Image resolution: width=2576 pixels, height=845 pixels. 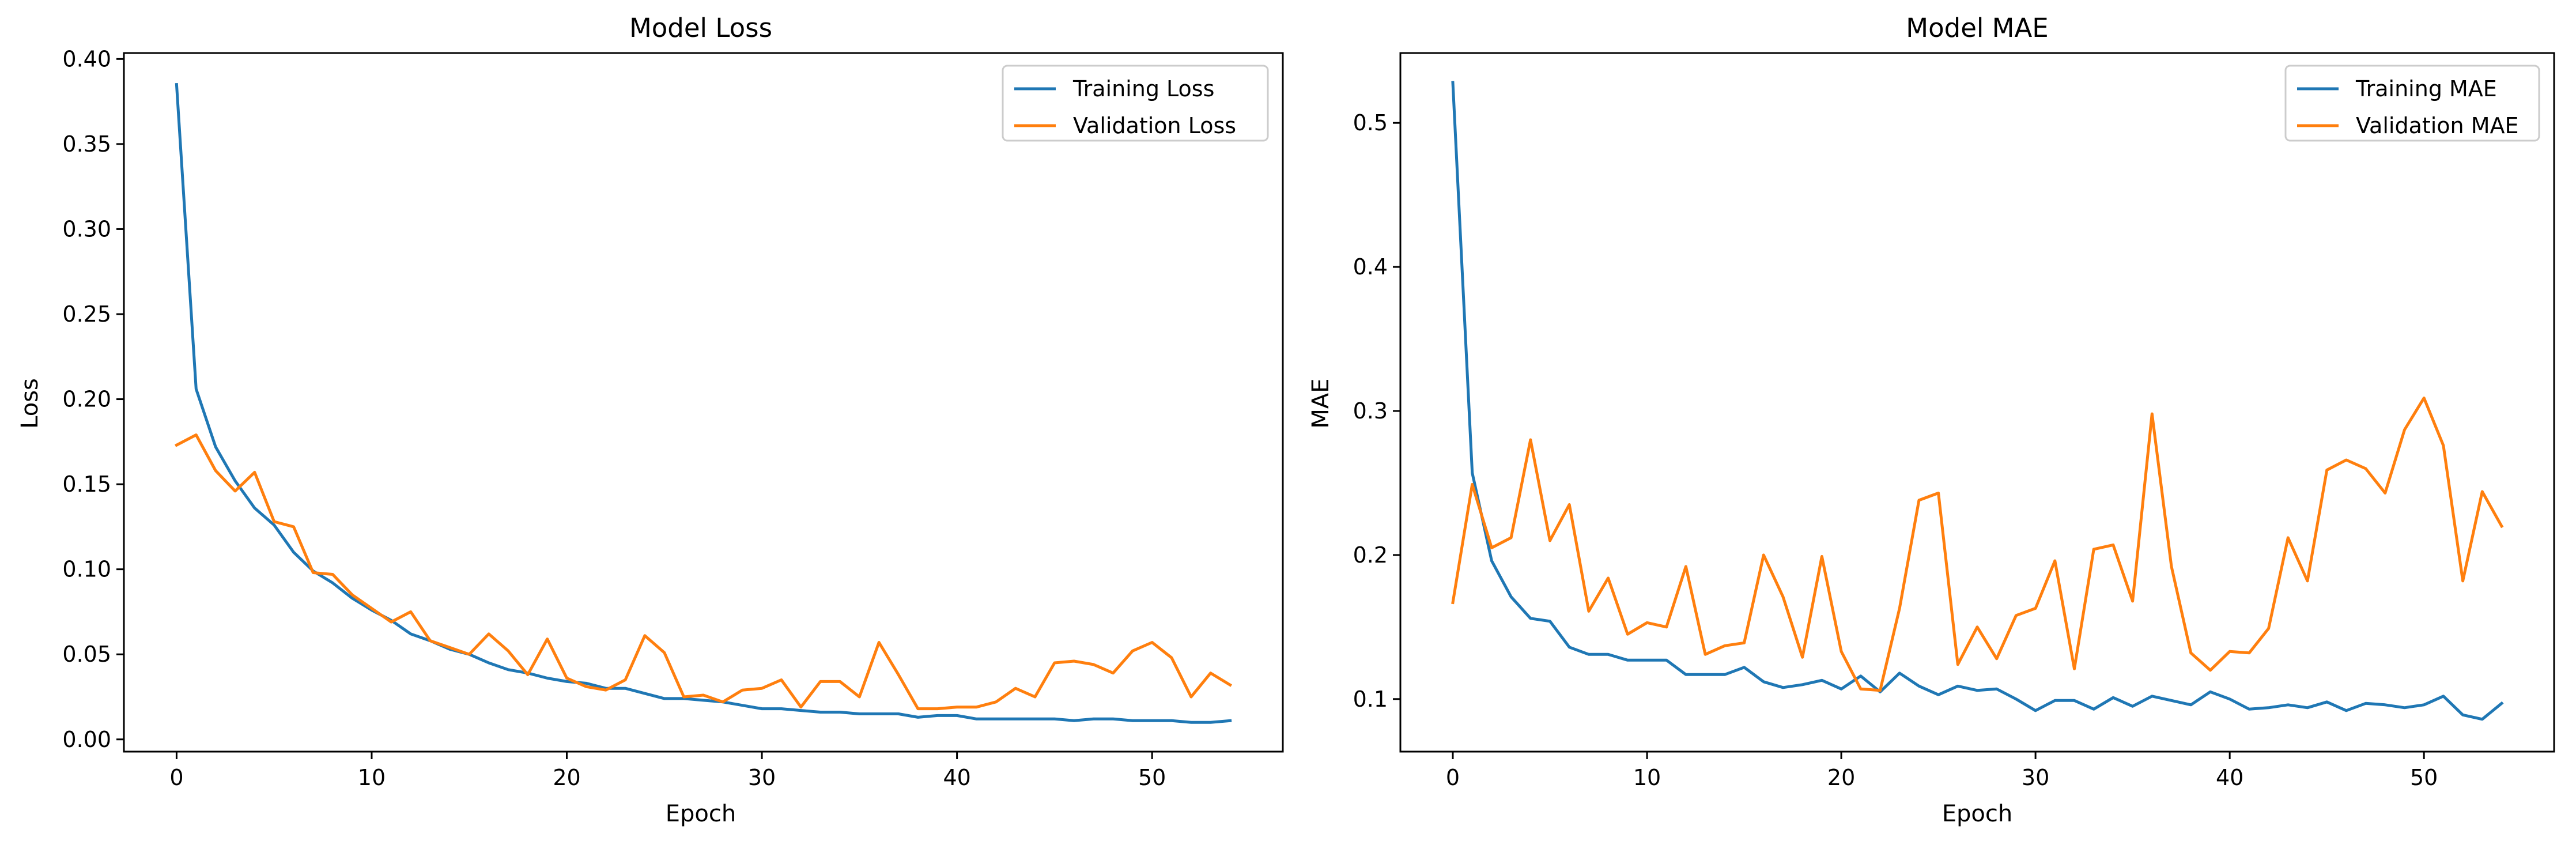 What do you see at coordinates (1370, 267) in the screenshot?
I see `mae-y-tick-label: 0.4` at bounding box center [1370, 267].